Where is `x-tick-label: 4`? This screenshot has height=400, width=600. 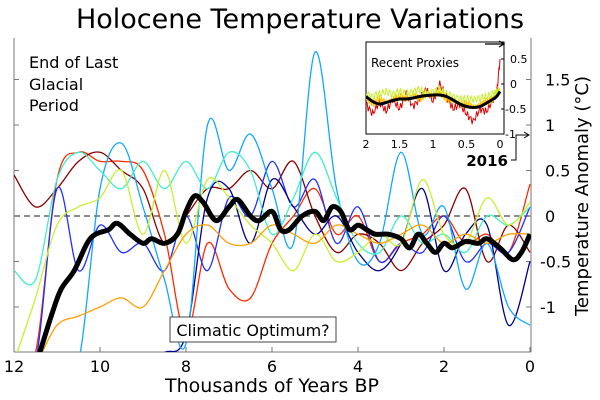
x-tick-label: 4 is located at coordinates (358, 366).